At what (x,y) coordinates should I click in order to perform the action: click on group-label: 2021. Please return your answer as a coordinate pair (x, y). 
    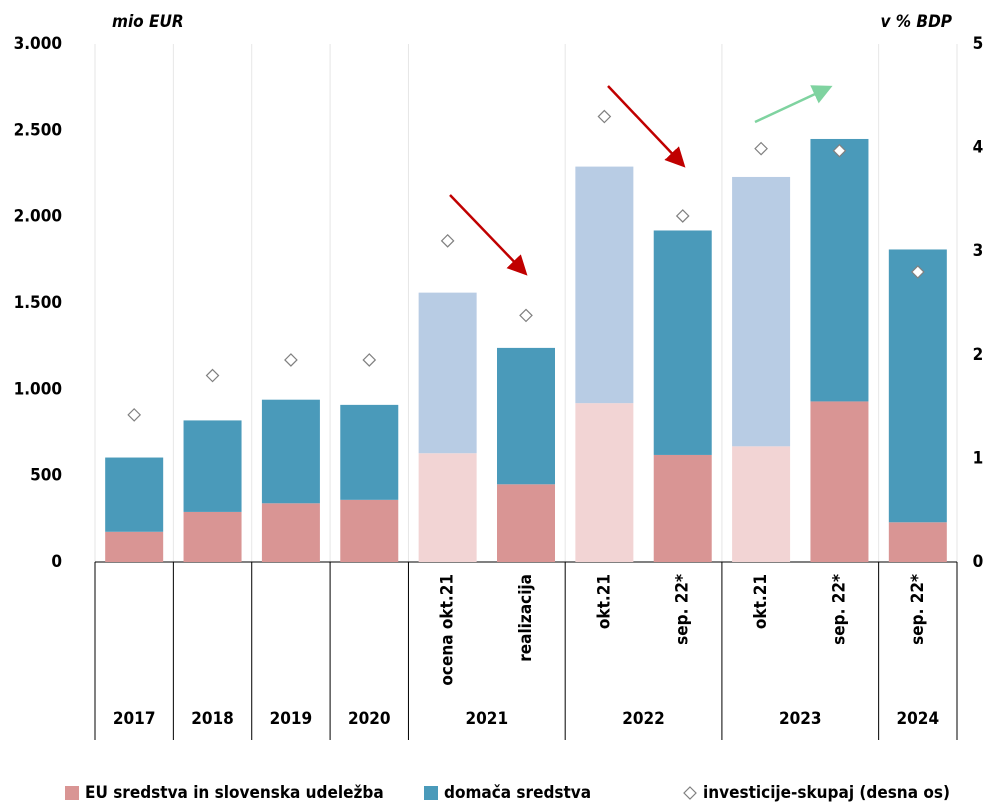
    Looking at the image, I should click on (487, 719).